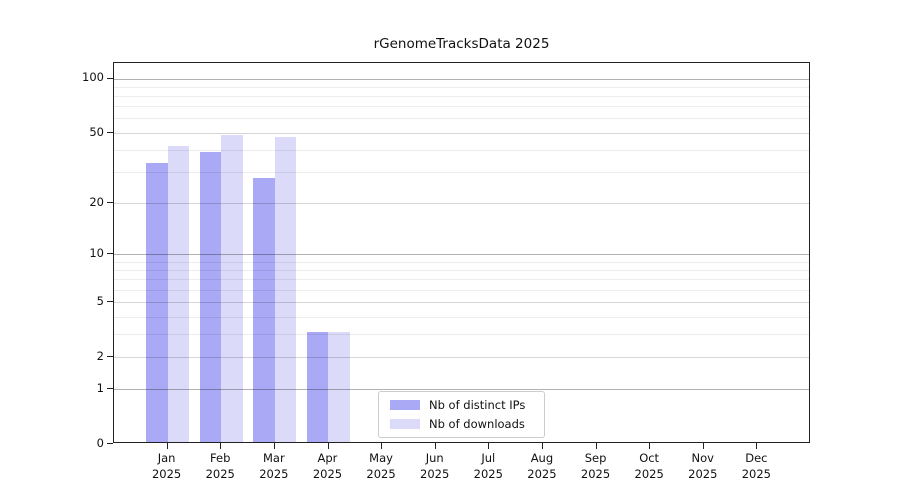  I want to click on y-tick-label: 2, so click(100, 355).